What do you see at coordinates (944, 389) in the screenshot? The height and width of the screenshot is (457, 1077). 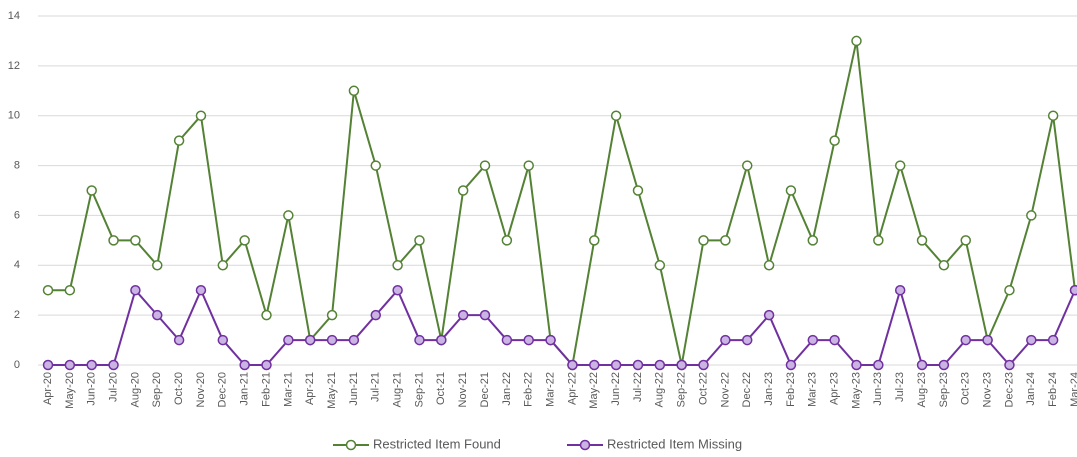 I see `x-tick-label: Sep-23` at bounding box center [944, 389].